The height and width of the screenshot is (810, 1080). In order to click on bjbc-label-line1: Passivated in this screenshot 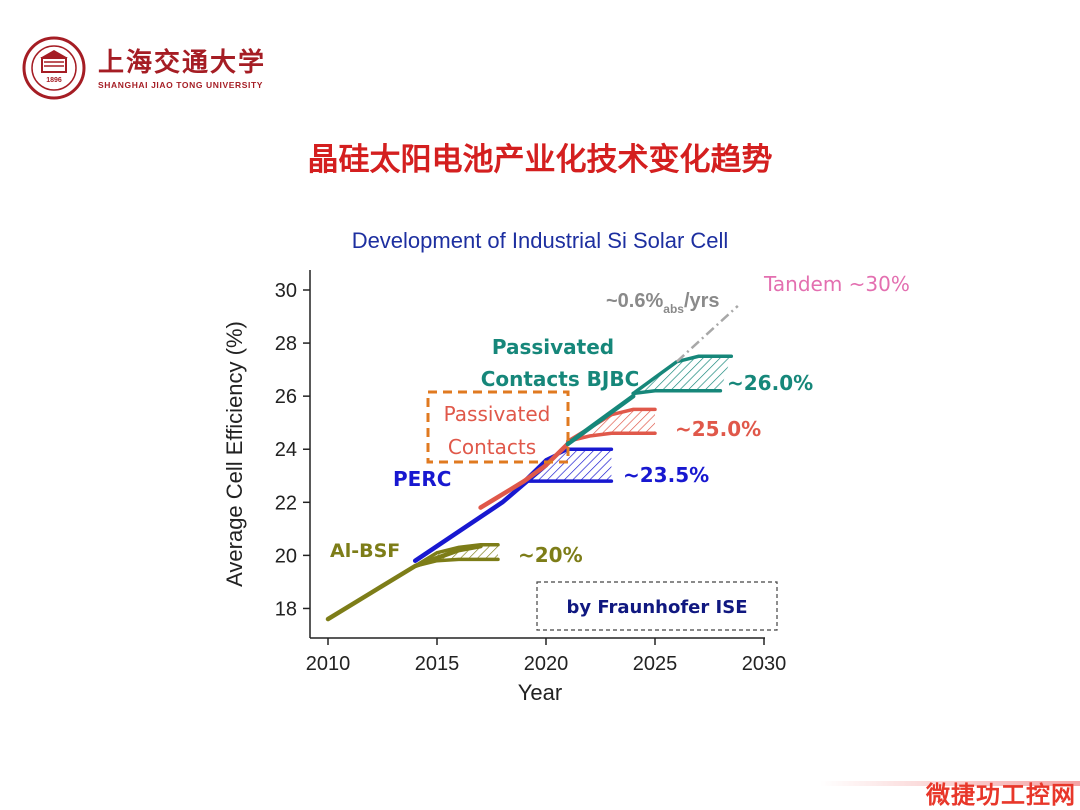, I will do `click(553, 347)`.